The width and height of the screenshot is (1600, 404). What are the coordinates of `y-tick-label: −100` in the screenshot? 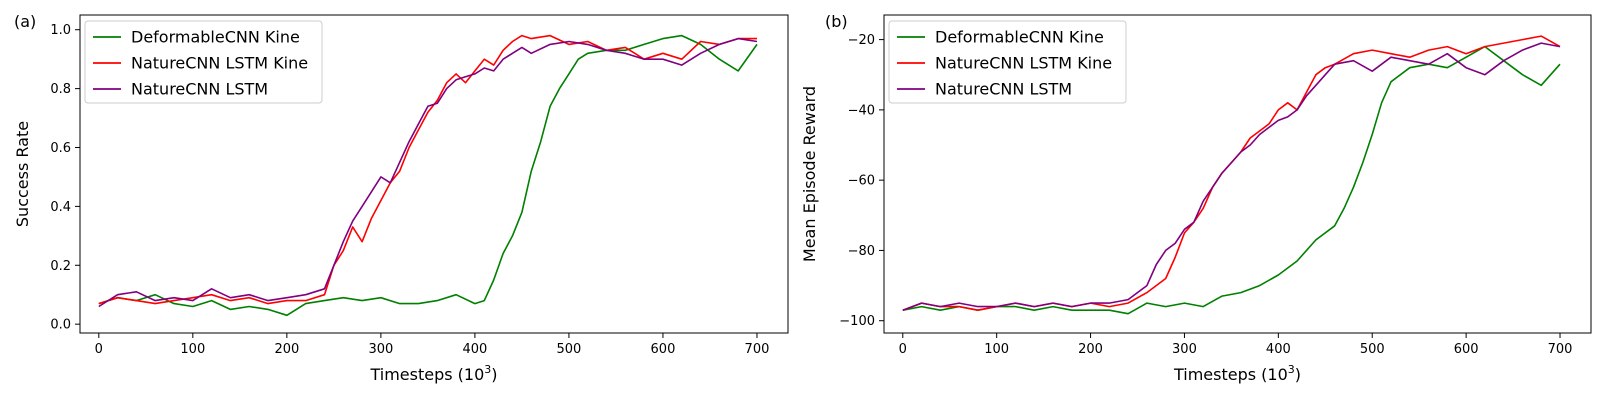 It's located at (857, 321).